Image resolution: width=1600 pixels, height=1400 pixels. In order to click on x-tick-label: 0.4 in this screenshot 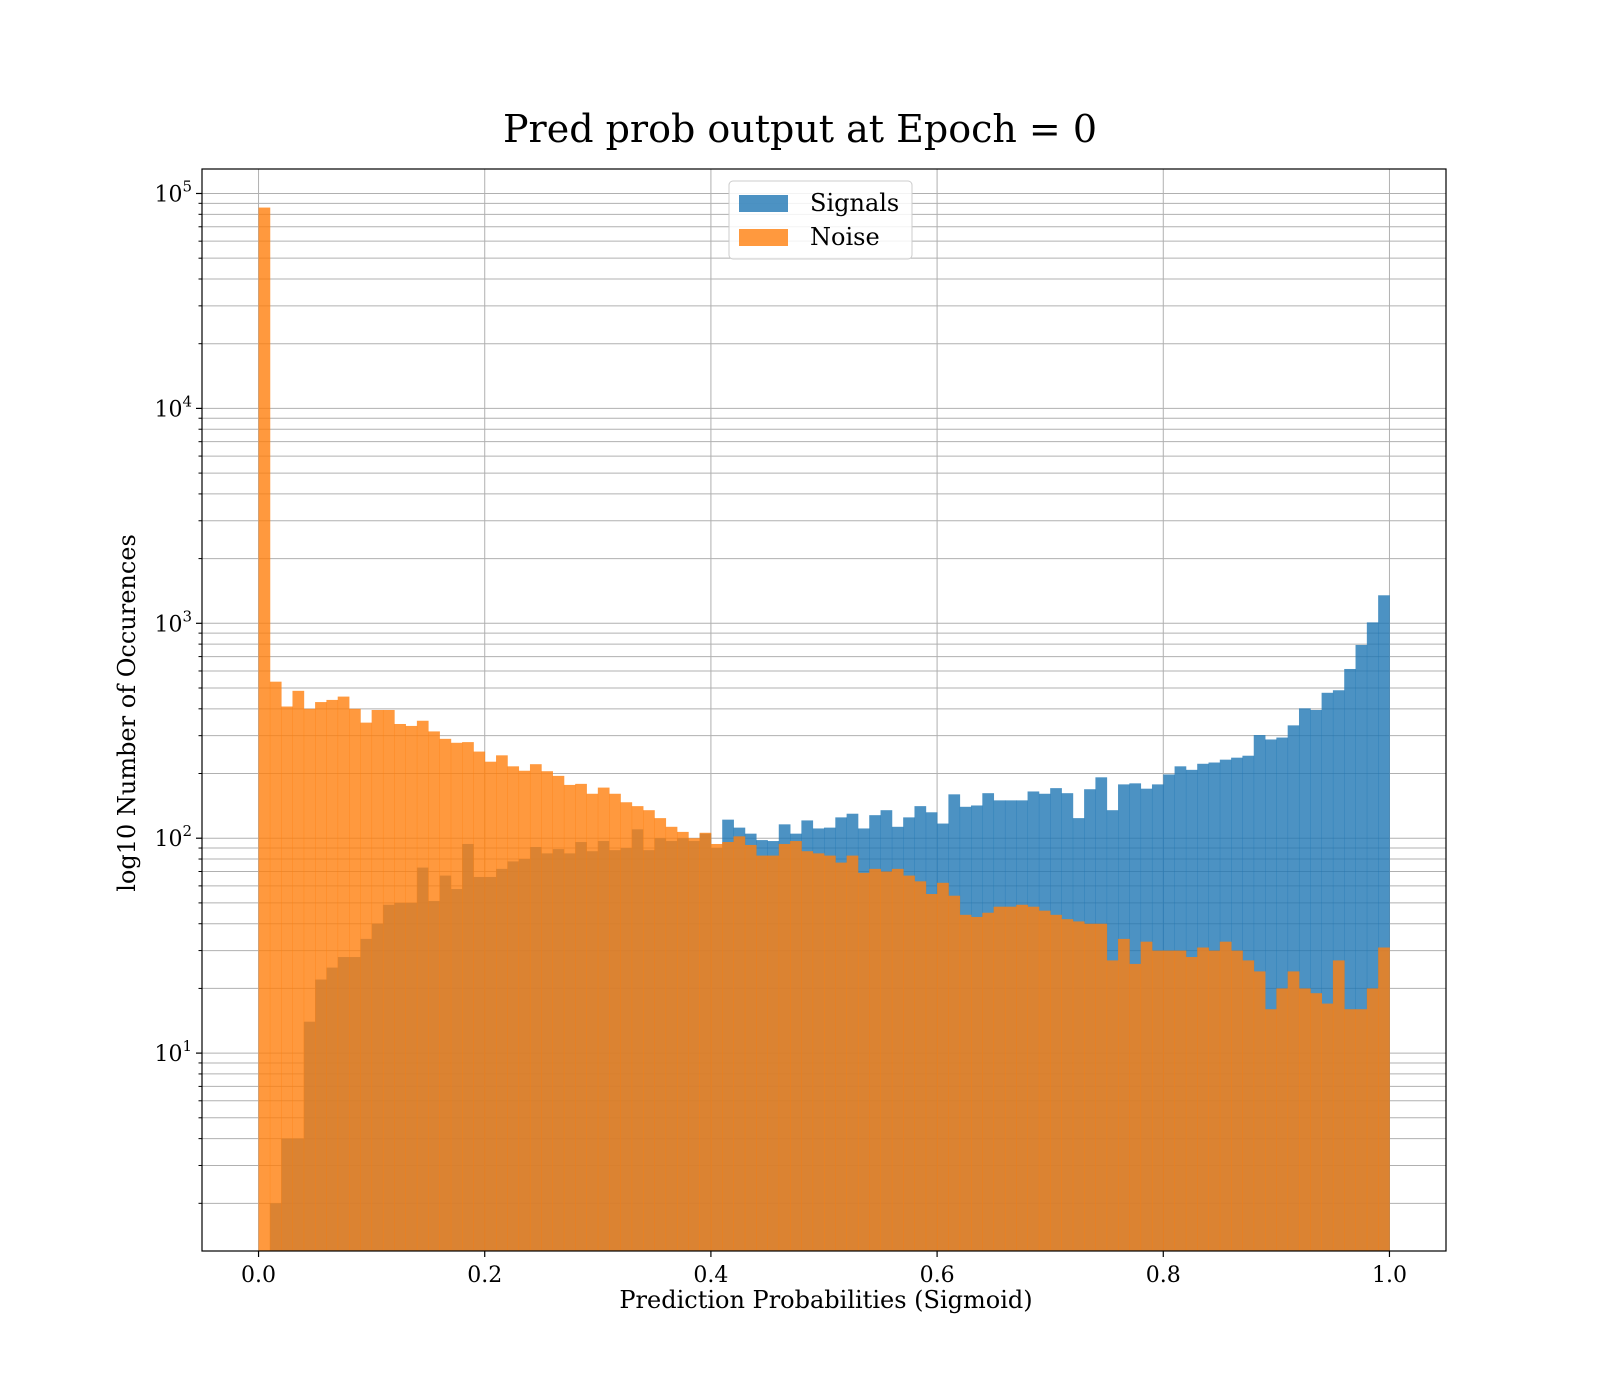, I will do `click(710, 1275)`.